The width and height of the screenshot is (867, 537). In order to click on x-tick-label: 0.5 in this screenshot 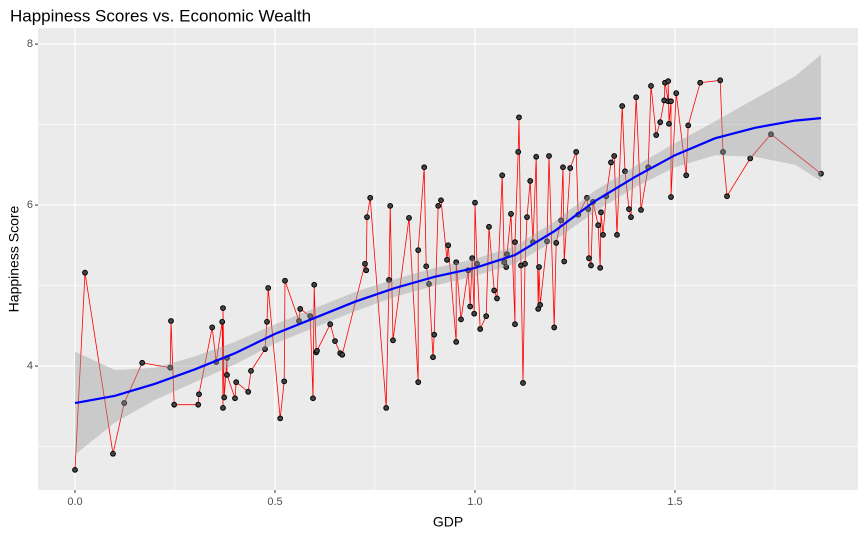, I will do `click(274, 502)`.